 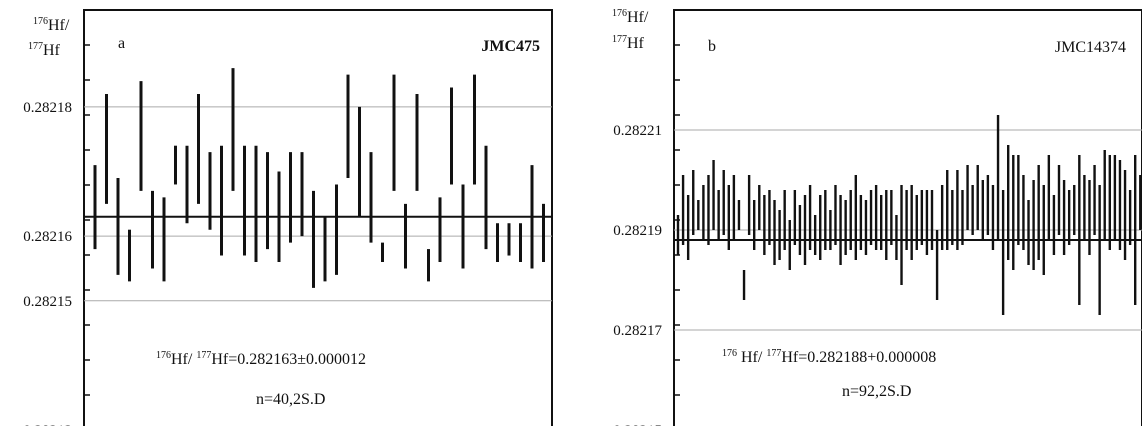 I want to click on tick-label: 0.28213, so click(x=47, y=424).